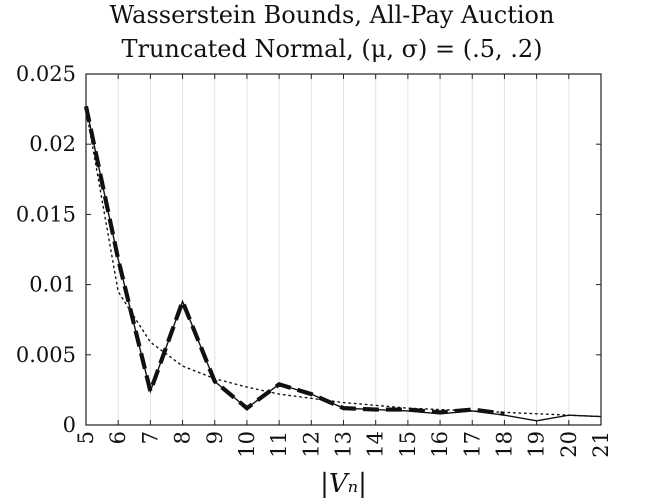 The height and width of the screenshot is (500, 664). Describe the element at coordinates (46, 74) in the screenshot. I see `y-tick-label: 0.025` at that location.